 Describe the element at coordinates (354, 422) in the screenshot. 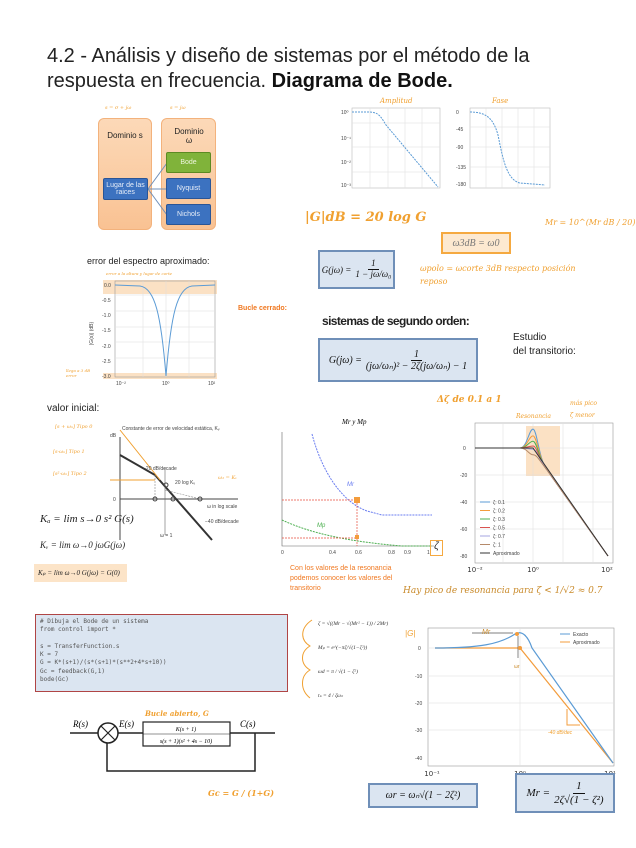

I see `mrmp-title: Mr y Mp` at that location.